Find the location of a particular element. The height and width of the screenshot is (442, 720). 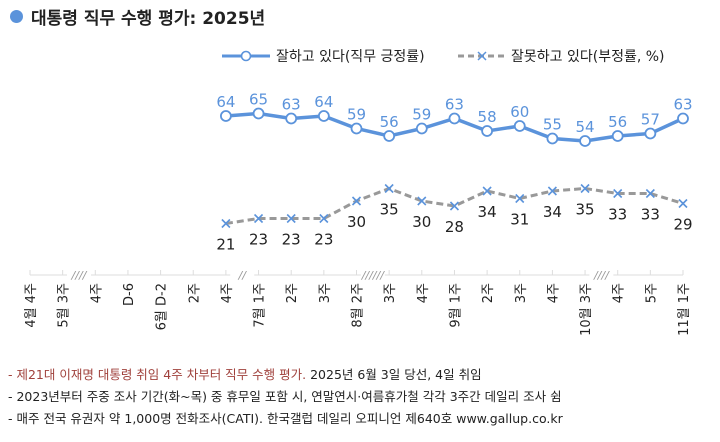

x-tick-label: 11월 1주 is located at coordinates (684, 309).